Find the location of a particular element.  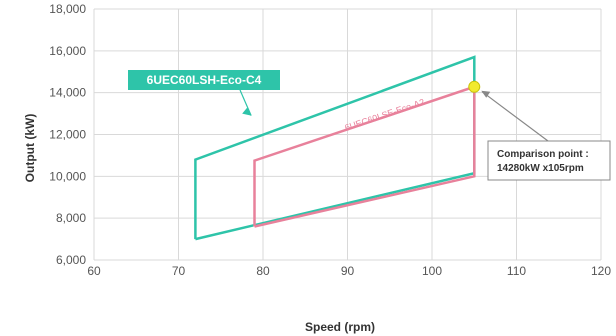

comparison-point-marker is located at coordinates (474, 86).